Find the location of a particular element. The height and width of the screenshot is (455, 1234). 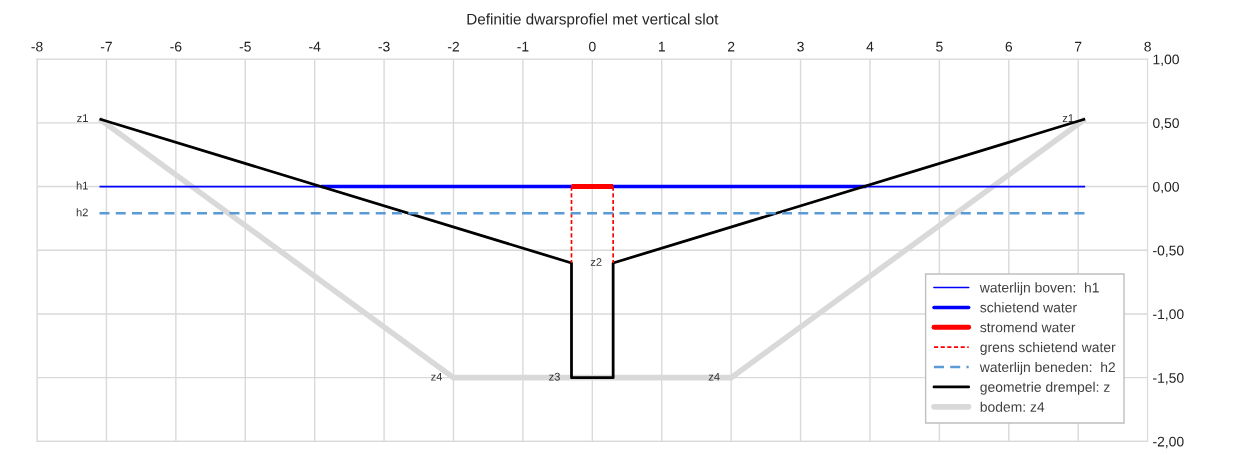

y-tick-label: 1,00 is located at coordinates (1166, 60).